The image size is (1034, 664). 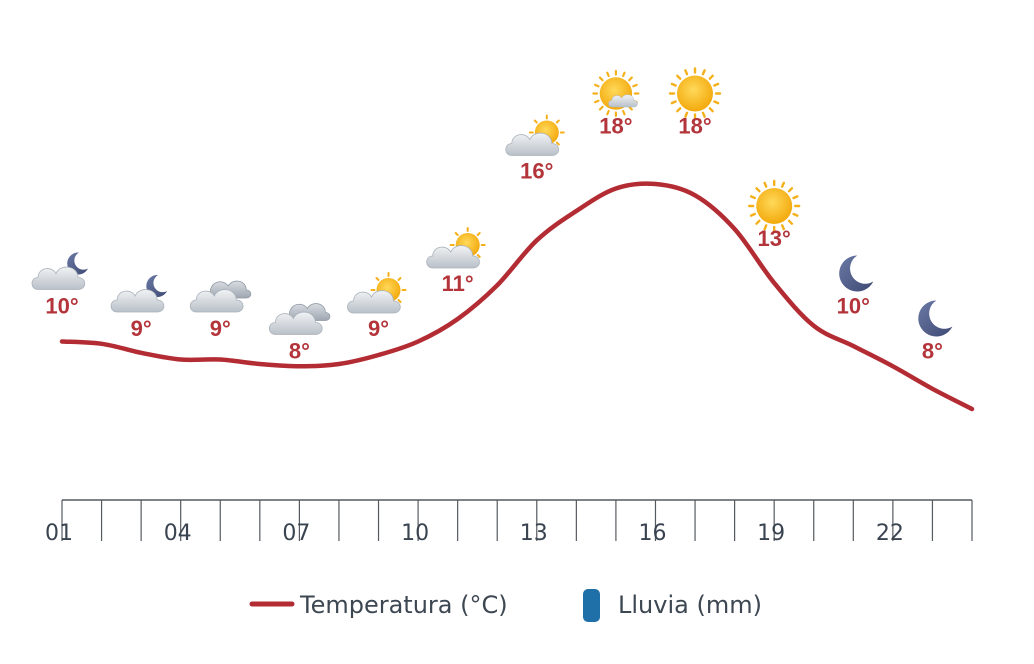 I want to click on x-tick-label: 22, so click(x=890, y=533).